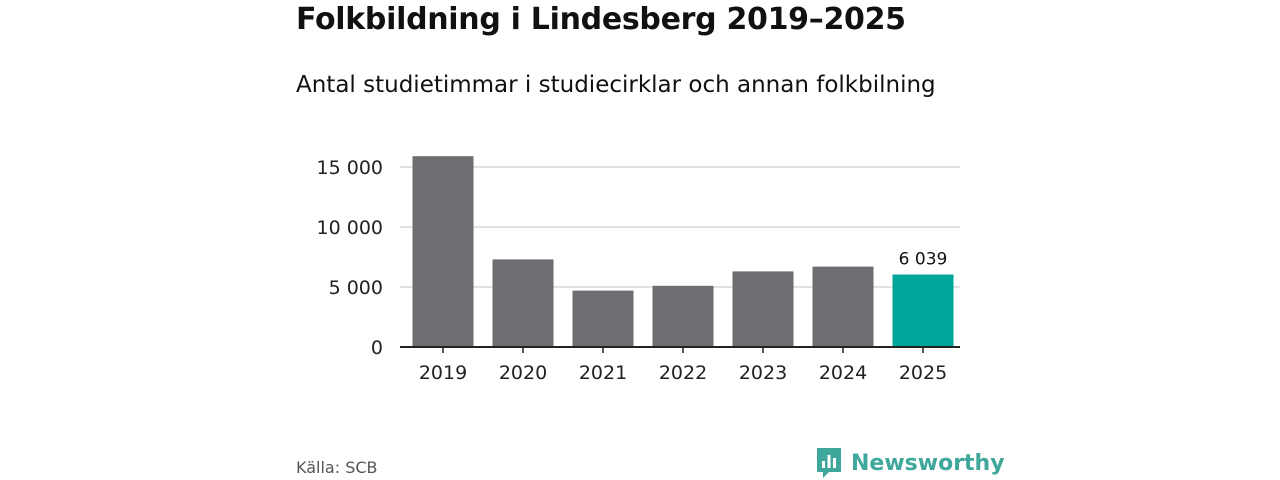 Image resolution: width=1280 pixels, height=480 pixels. I want to click on y-axis-ticks: 0 5 000 10 000 15 000, so click(350, 258).